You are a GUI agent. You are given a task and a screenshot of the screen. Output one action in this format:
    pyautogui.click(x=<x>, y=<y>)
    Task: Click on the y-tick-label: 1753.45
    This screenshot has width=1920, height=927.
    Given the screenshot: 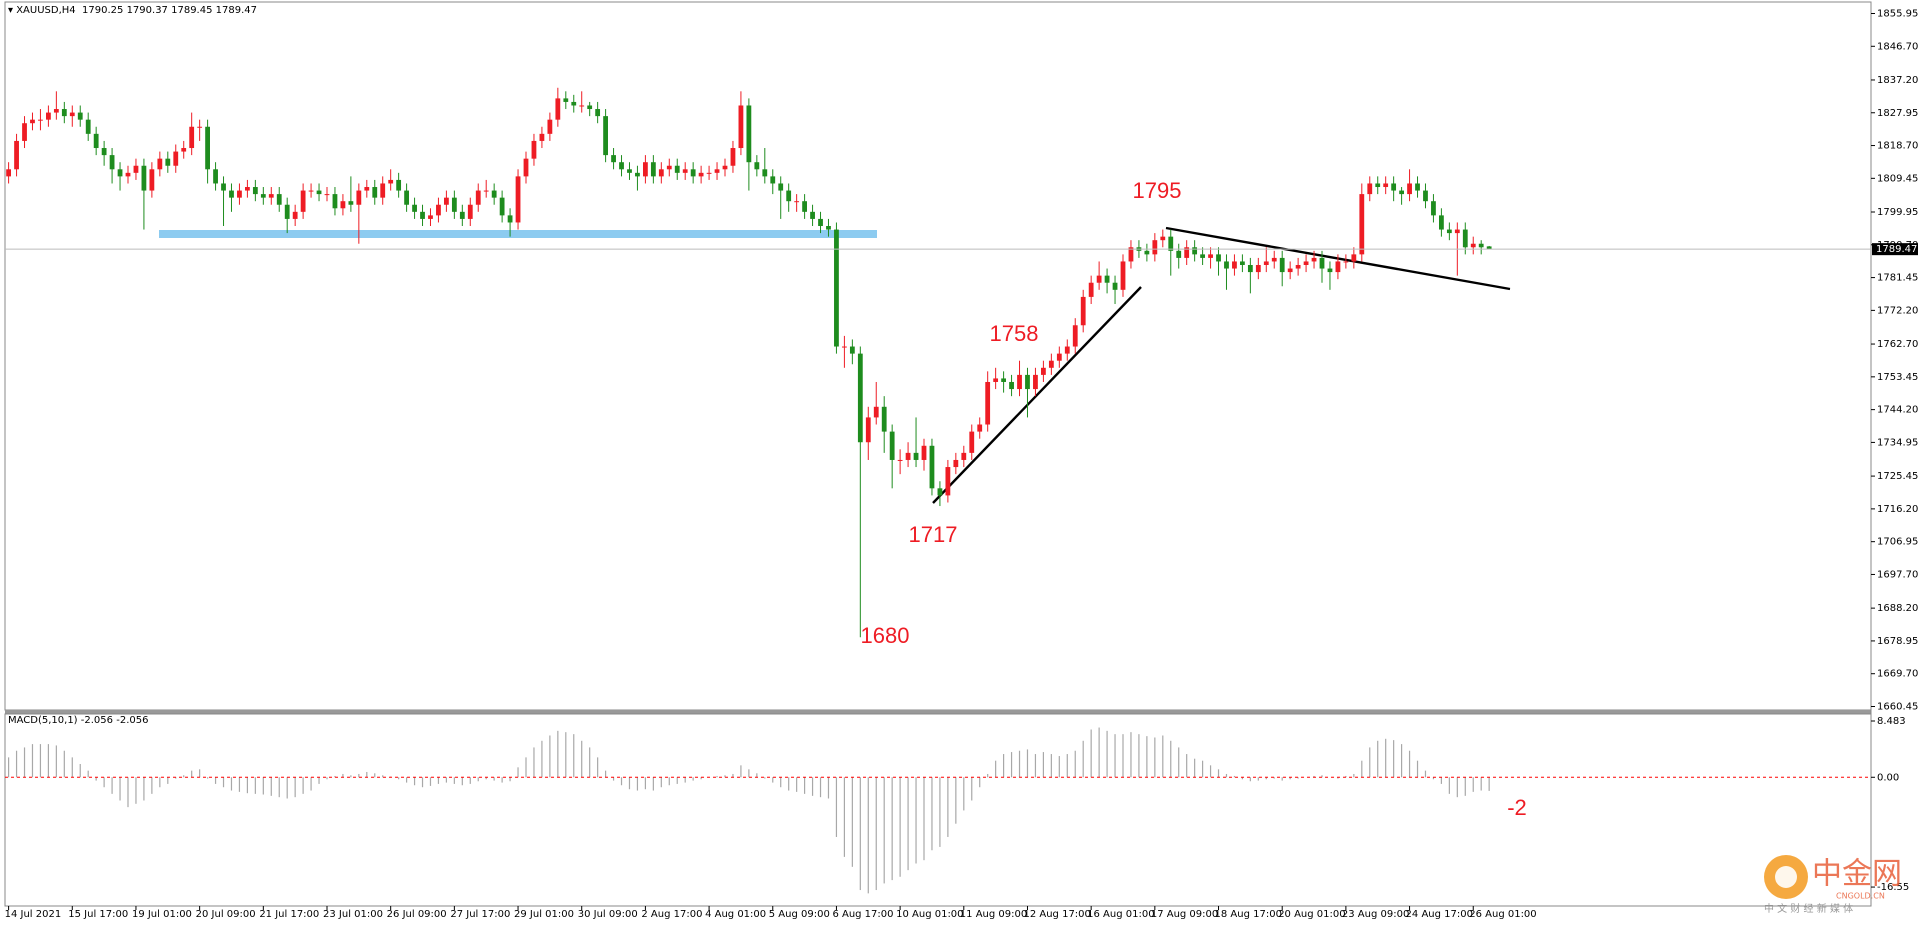 What is the action you would take?
    pyautogui.click(x=1897, y=377)
    